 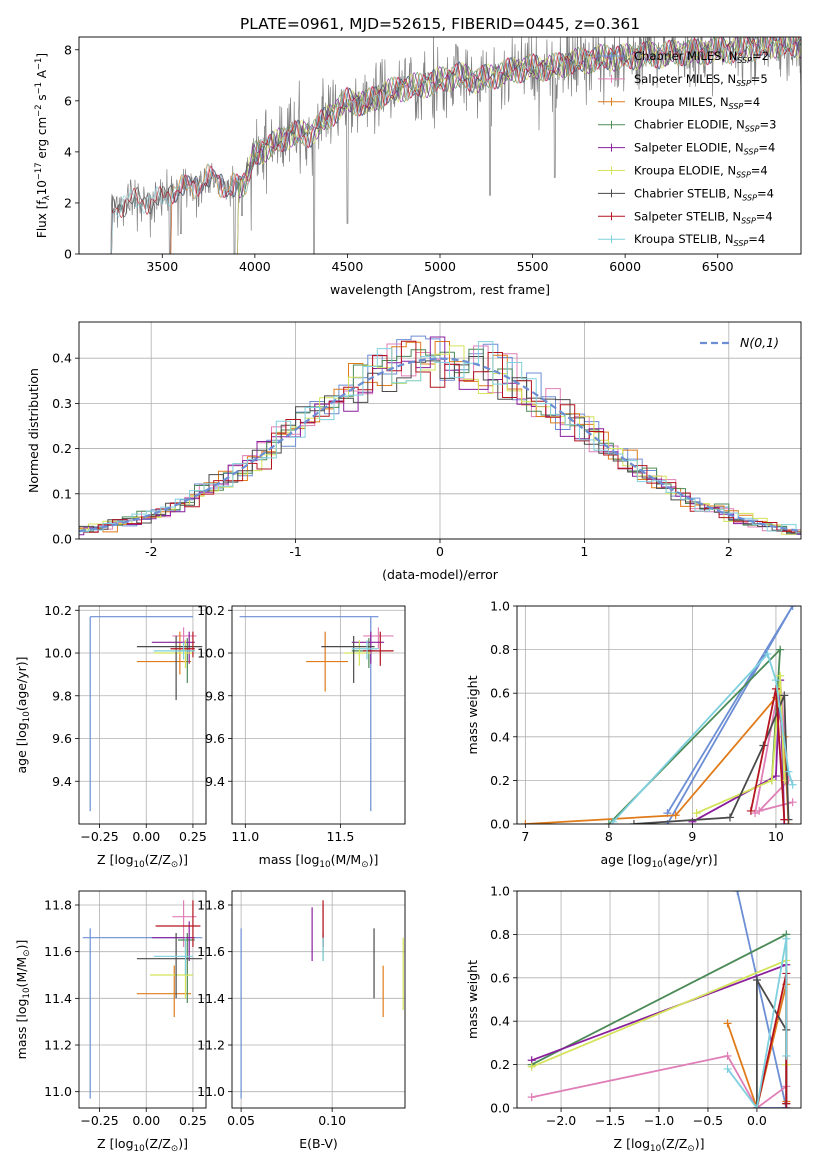 I want to click on mass-vs-Z-frame, so click(x=142, y=999).